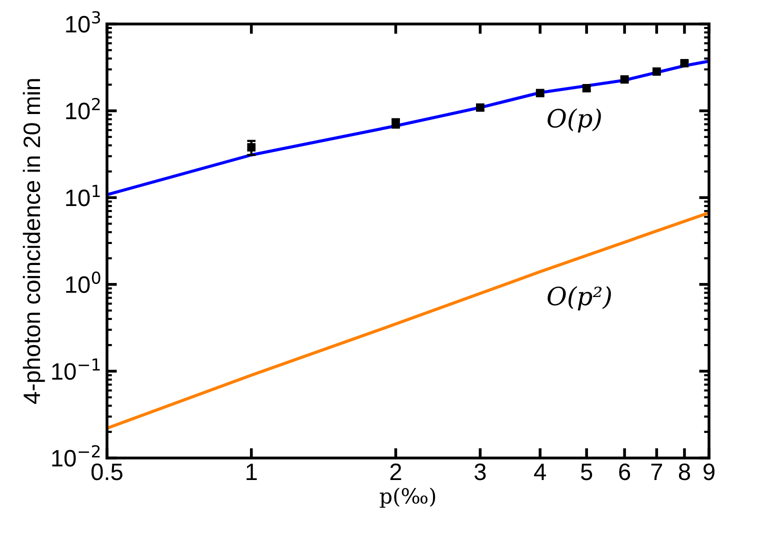 The height and width of the screenshot is (534, 763). Describe the element at coordinates (396, 471) in the screenshot. I see `x-tick-label: 2` at that location.